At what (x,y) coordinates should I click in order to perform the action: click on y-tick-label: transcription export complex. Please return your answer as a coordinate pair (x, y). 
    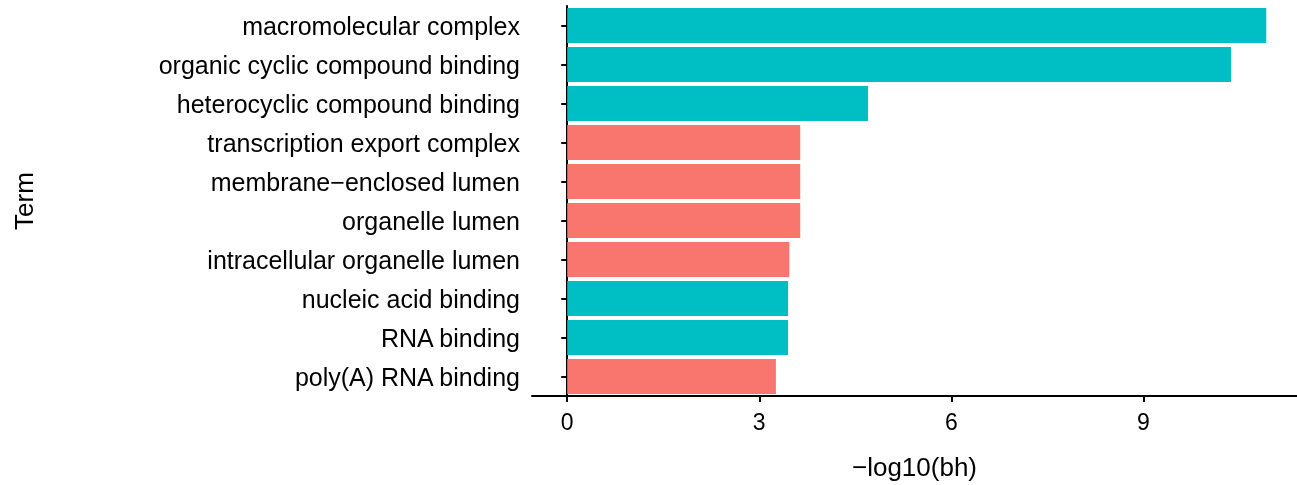
    Looking at the image, I should click on (364, 142).